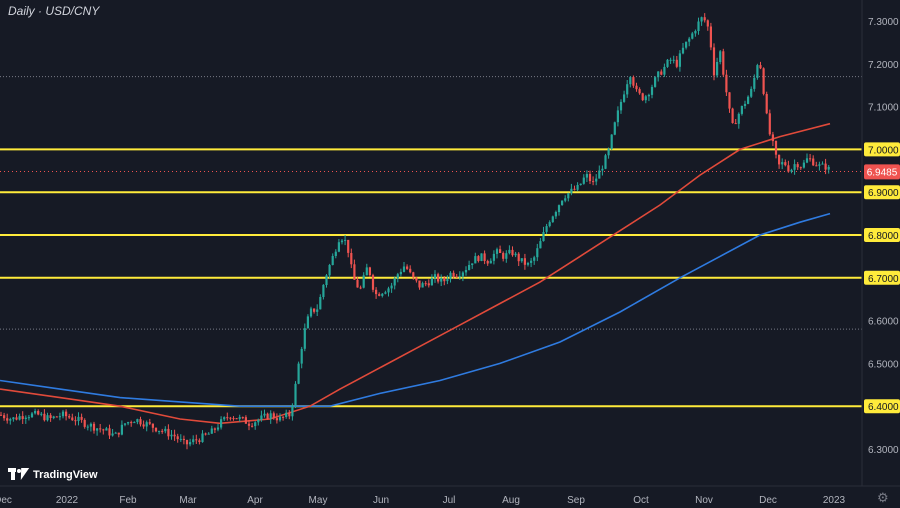  What do you see at coordinates (883, 497) in the screenshot?
I see `gear-icon: ⚙` at bounding box center [883, 497].